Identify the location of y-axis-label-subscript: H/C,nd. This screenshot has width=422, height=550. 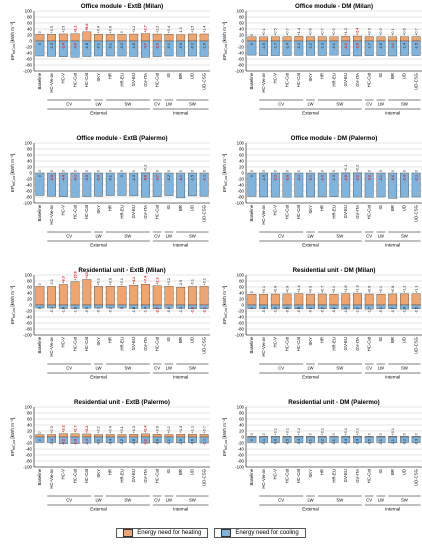
(14, 49).